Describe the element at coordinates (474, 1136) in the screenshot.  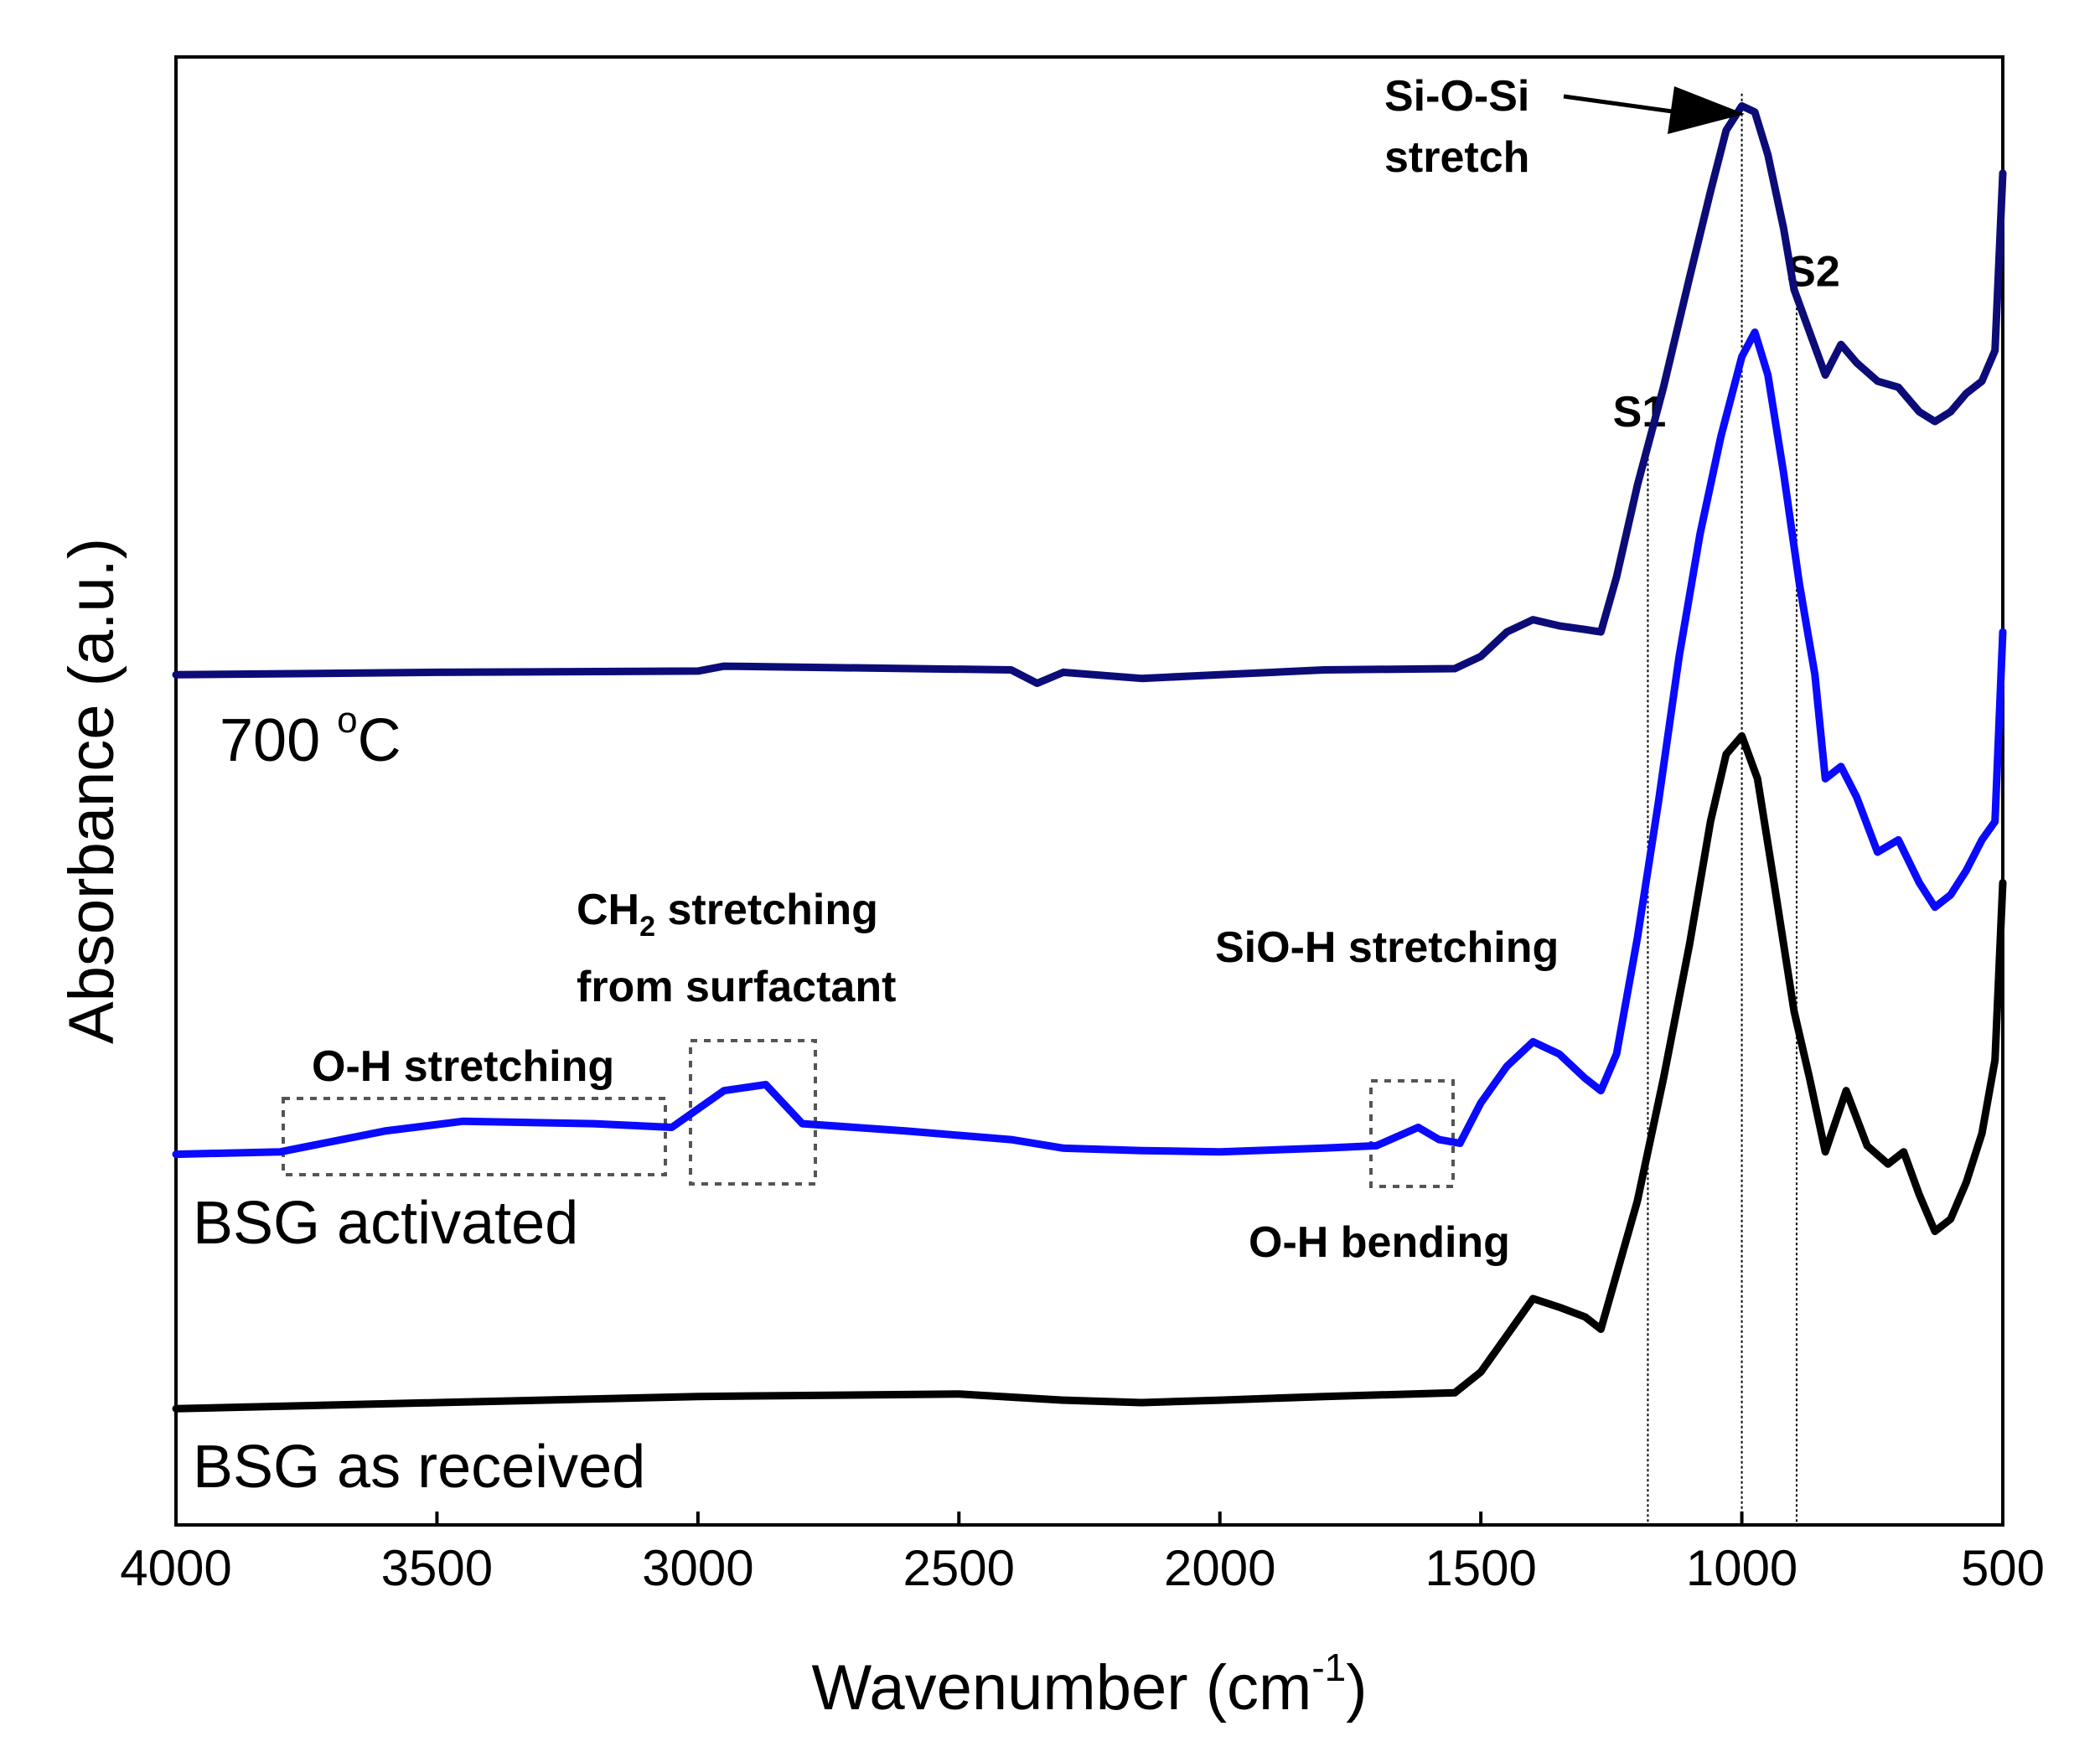
I see `oh-stretching-box` at that location.